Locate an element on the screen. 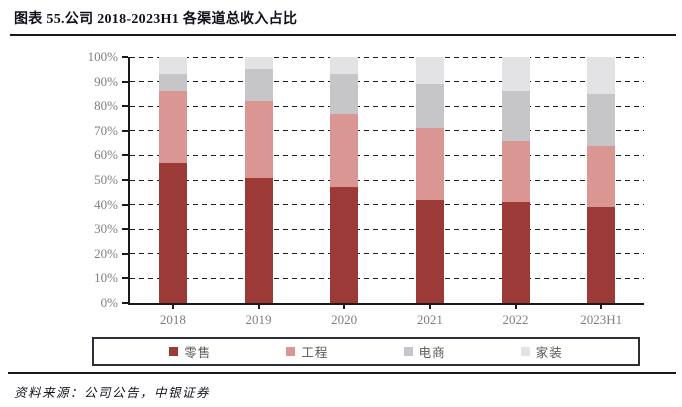  segment-ecommerce-2018 is located at coordinates (172, 83).